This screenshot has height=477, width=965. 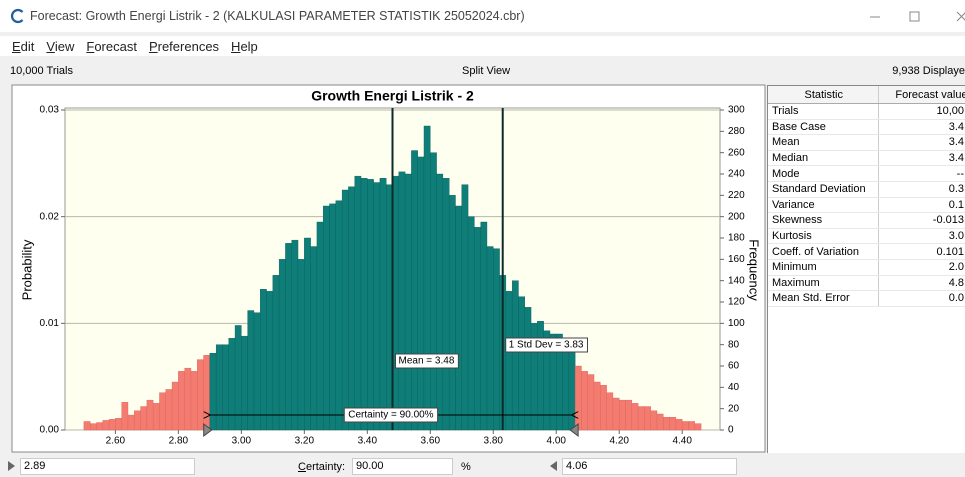 What do you see at coordinates (921, 298) in the screenshot?
I see `stat-value: 0.0` at bounding box center [921, 298].